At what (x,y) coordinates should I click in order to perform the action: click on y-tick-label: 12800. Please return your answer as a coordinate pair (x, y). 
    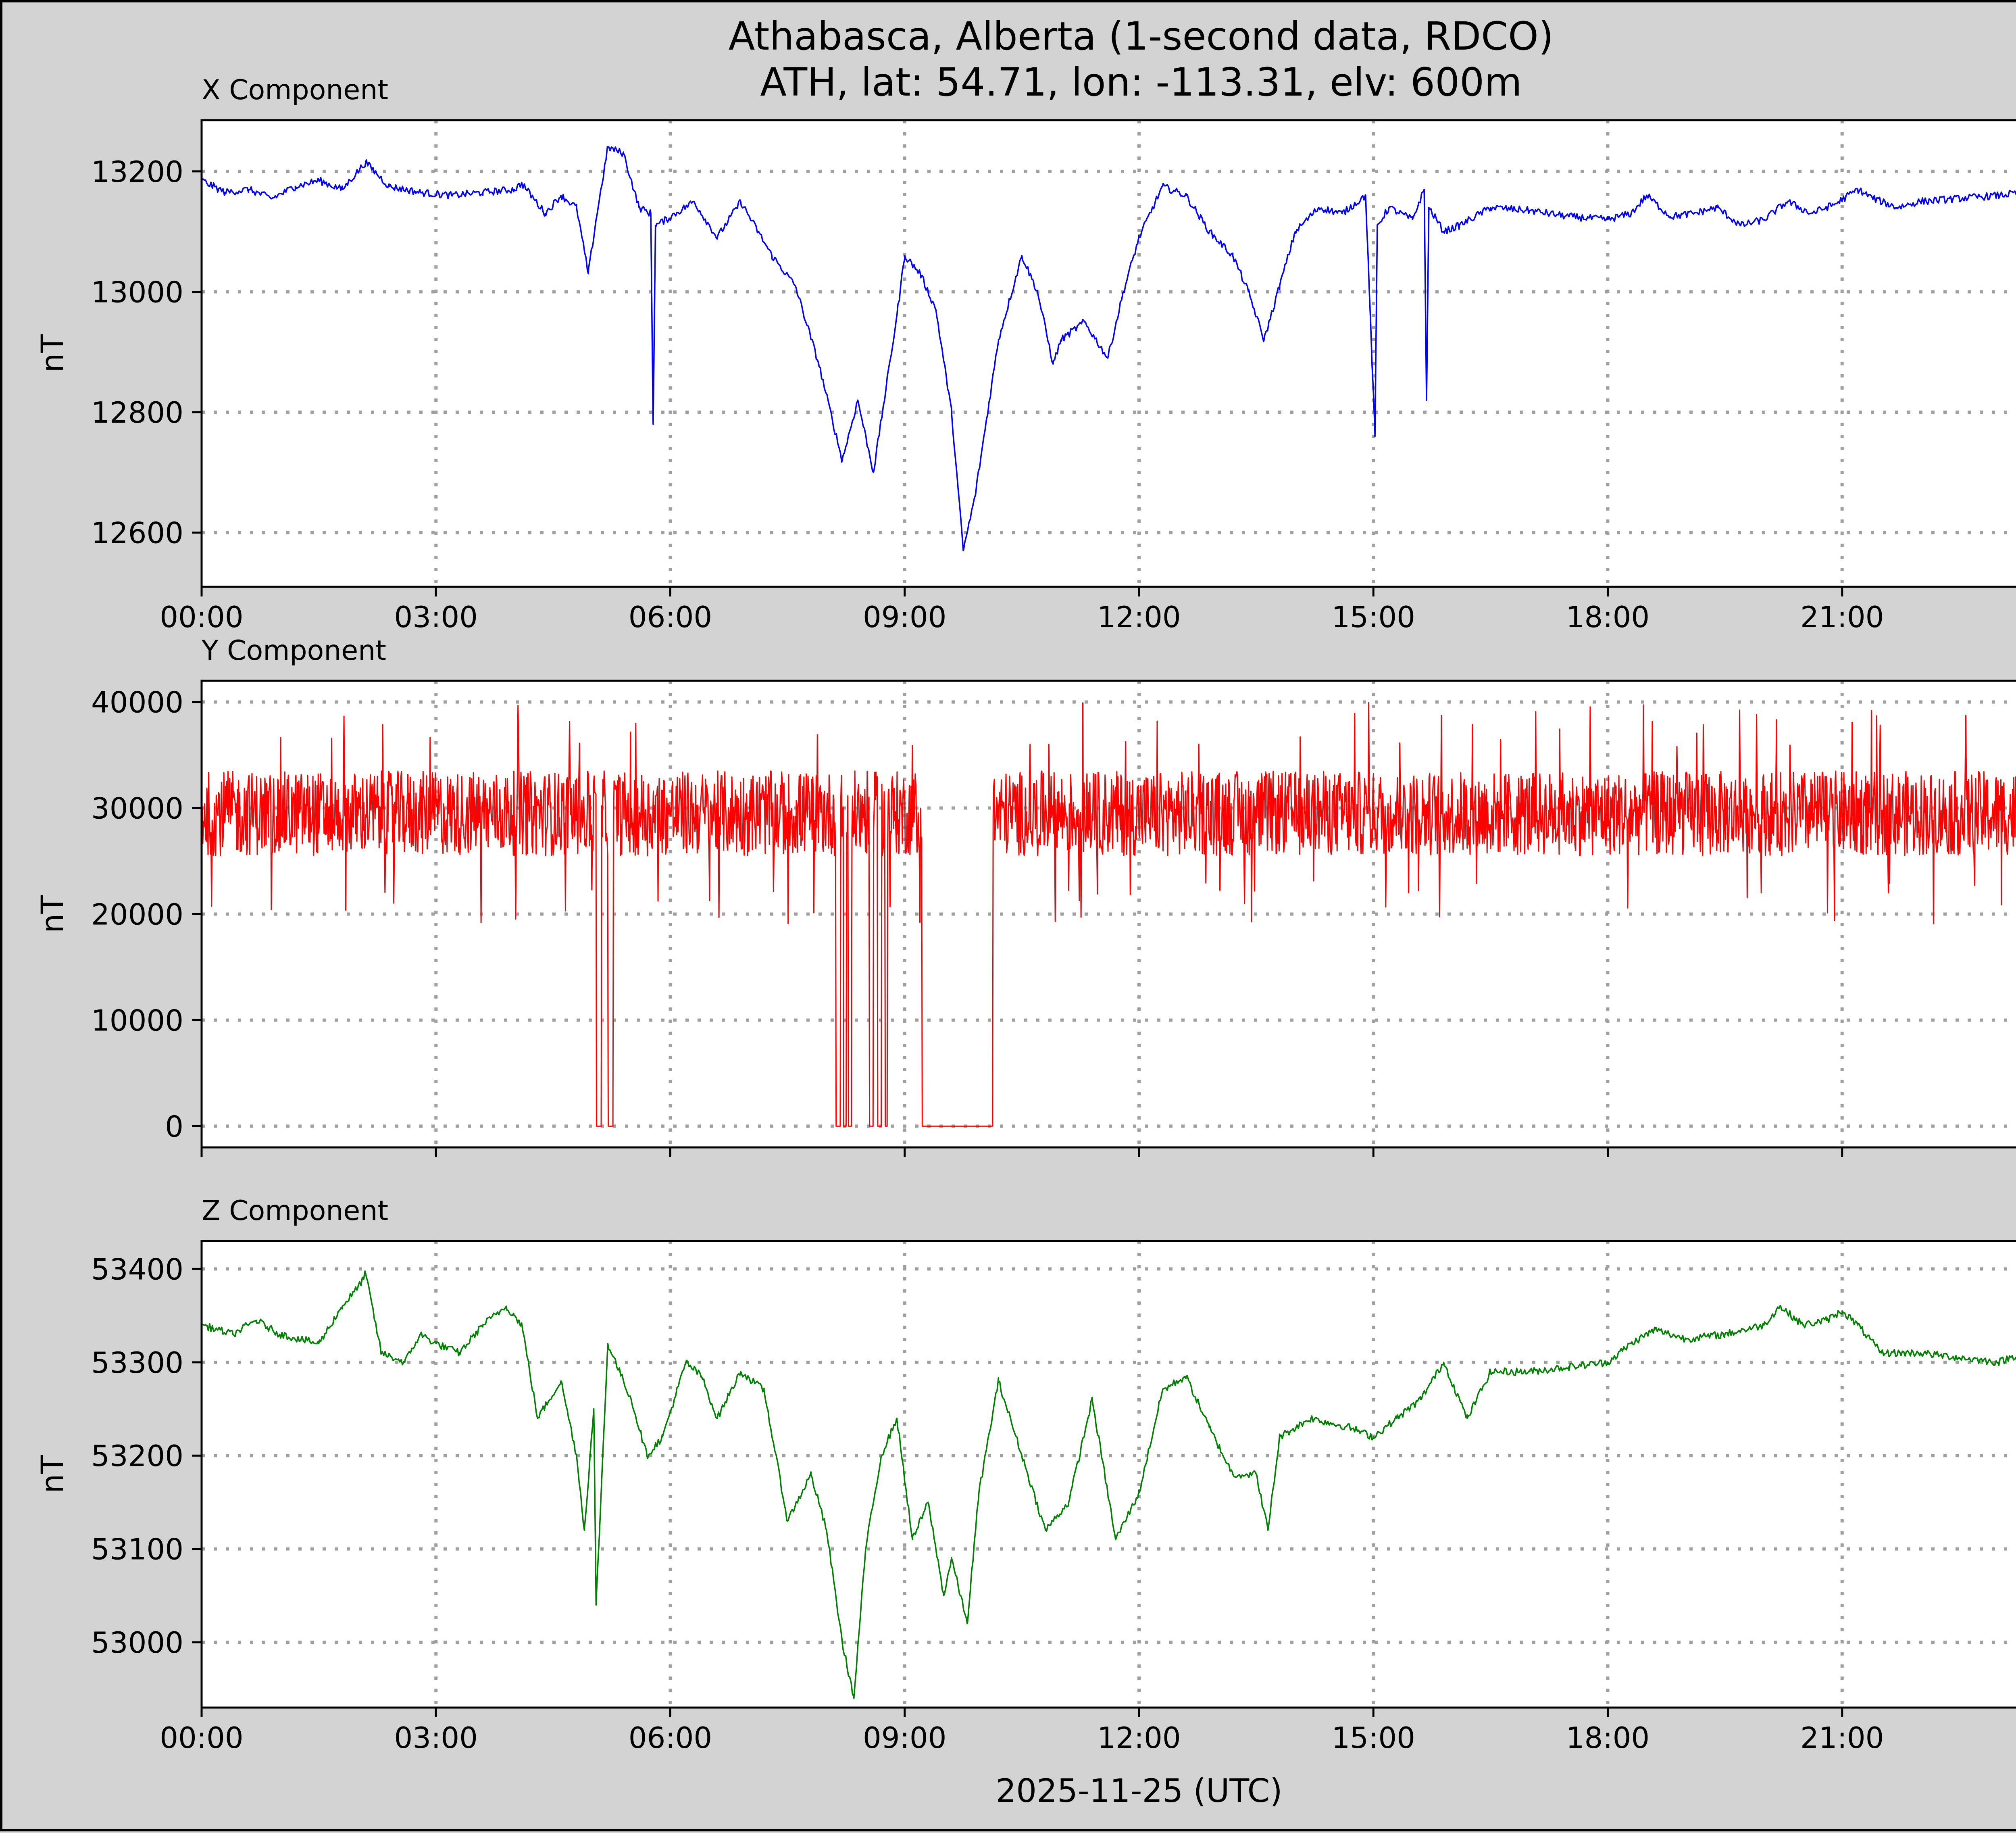
    Looking at the image, I should click on (137, 413).